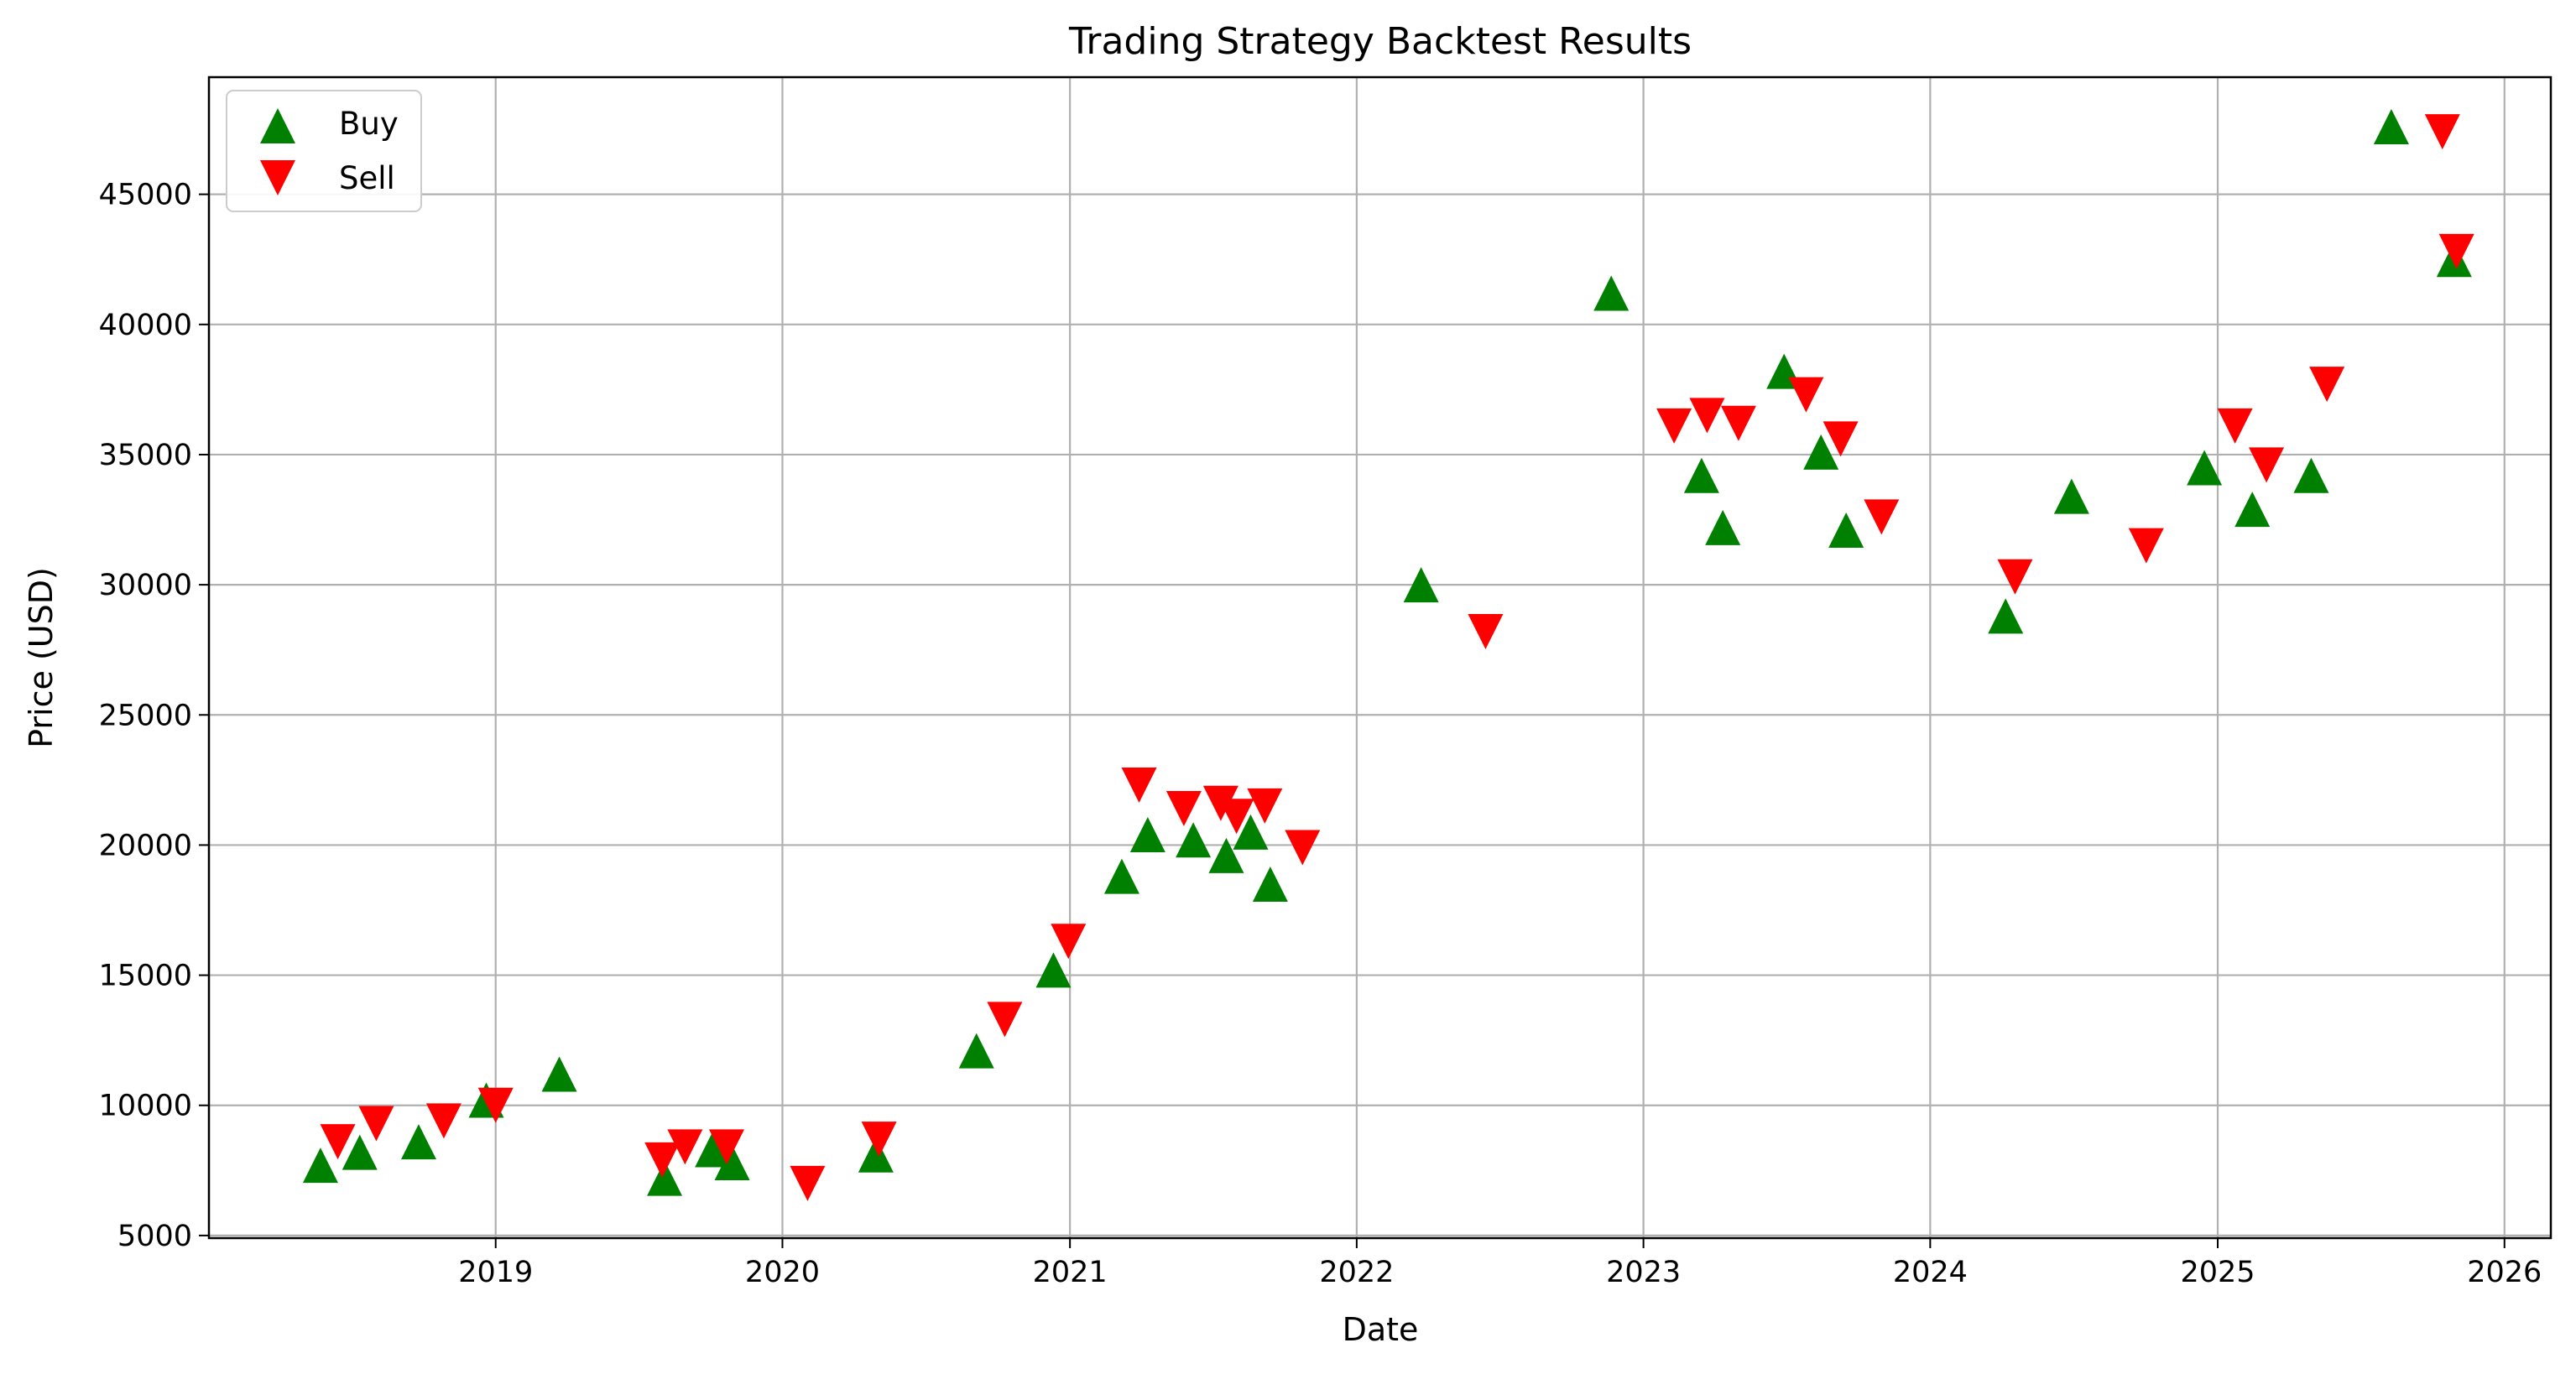 The height and width of the screenshot is (1374, 2576). What do you see at coordinates (145, 1106) in the screenshot?
I see `y-tick-label: 10000` at bounding box center [145, 1106].